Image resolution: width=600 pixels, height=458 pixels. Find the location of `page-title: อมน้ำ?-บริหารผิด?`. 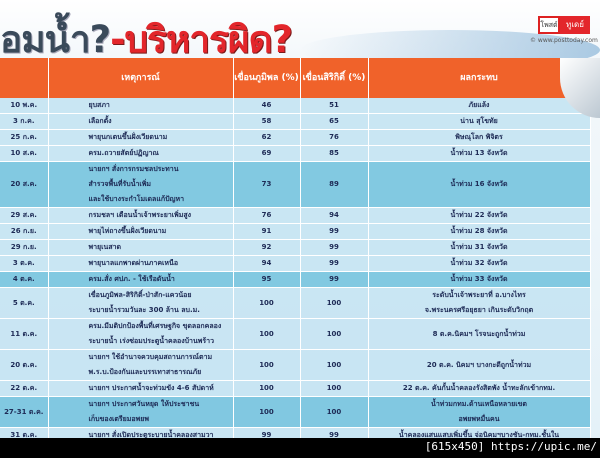

page-title: อมน้ำ?-บริหารผิด? is located at coordinates (146, 39).